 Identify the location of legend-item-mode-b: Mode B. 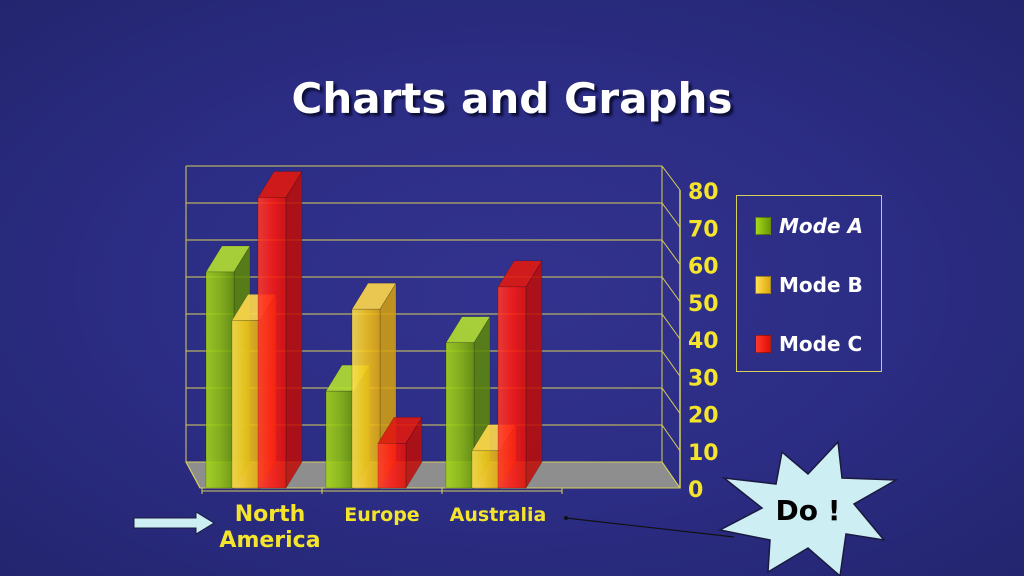
(809, 285).